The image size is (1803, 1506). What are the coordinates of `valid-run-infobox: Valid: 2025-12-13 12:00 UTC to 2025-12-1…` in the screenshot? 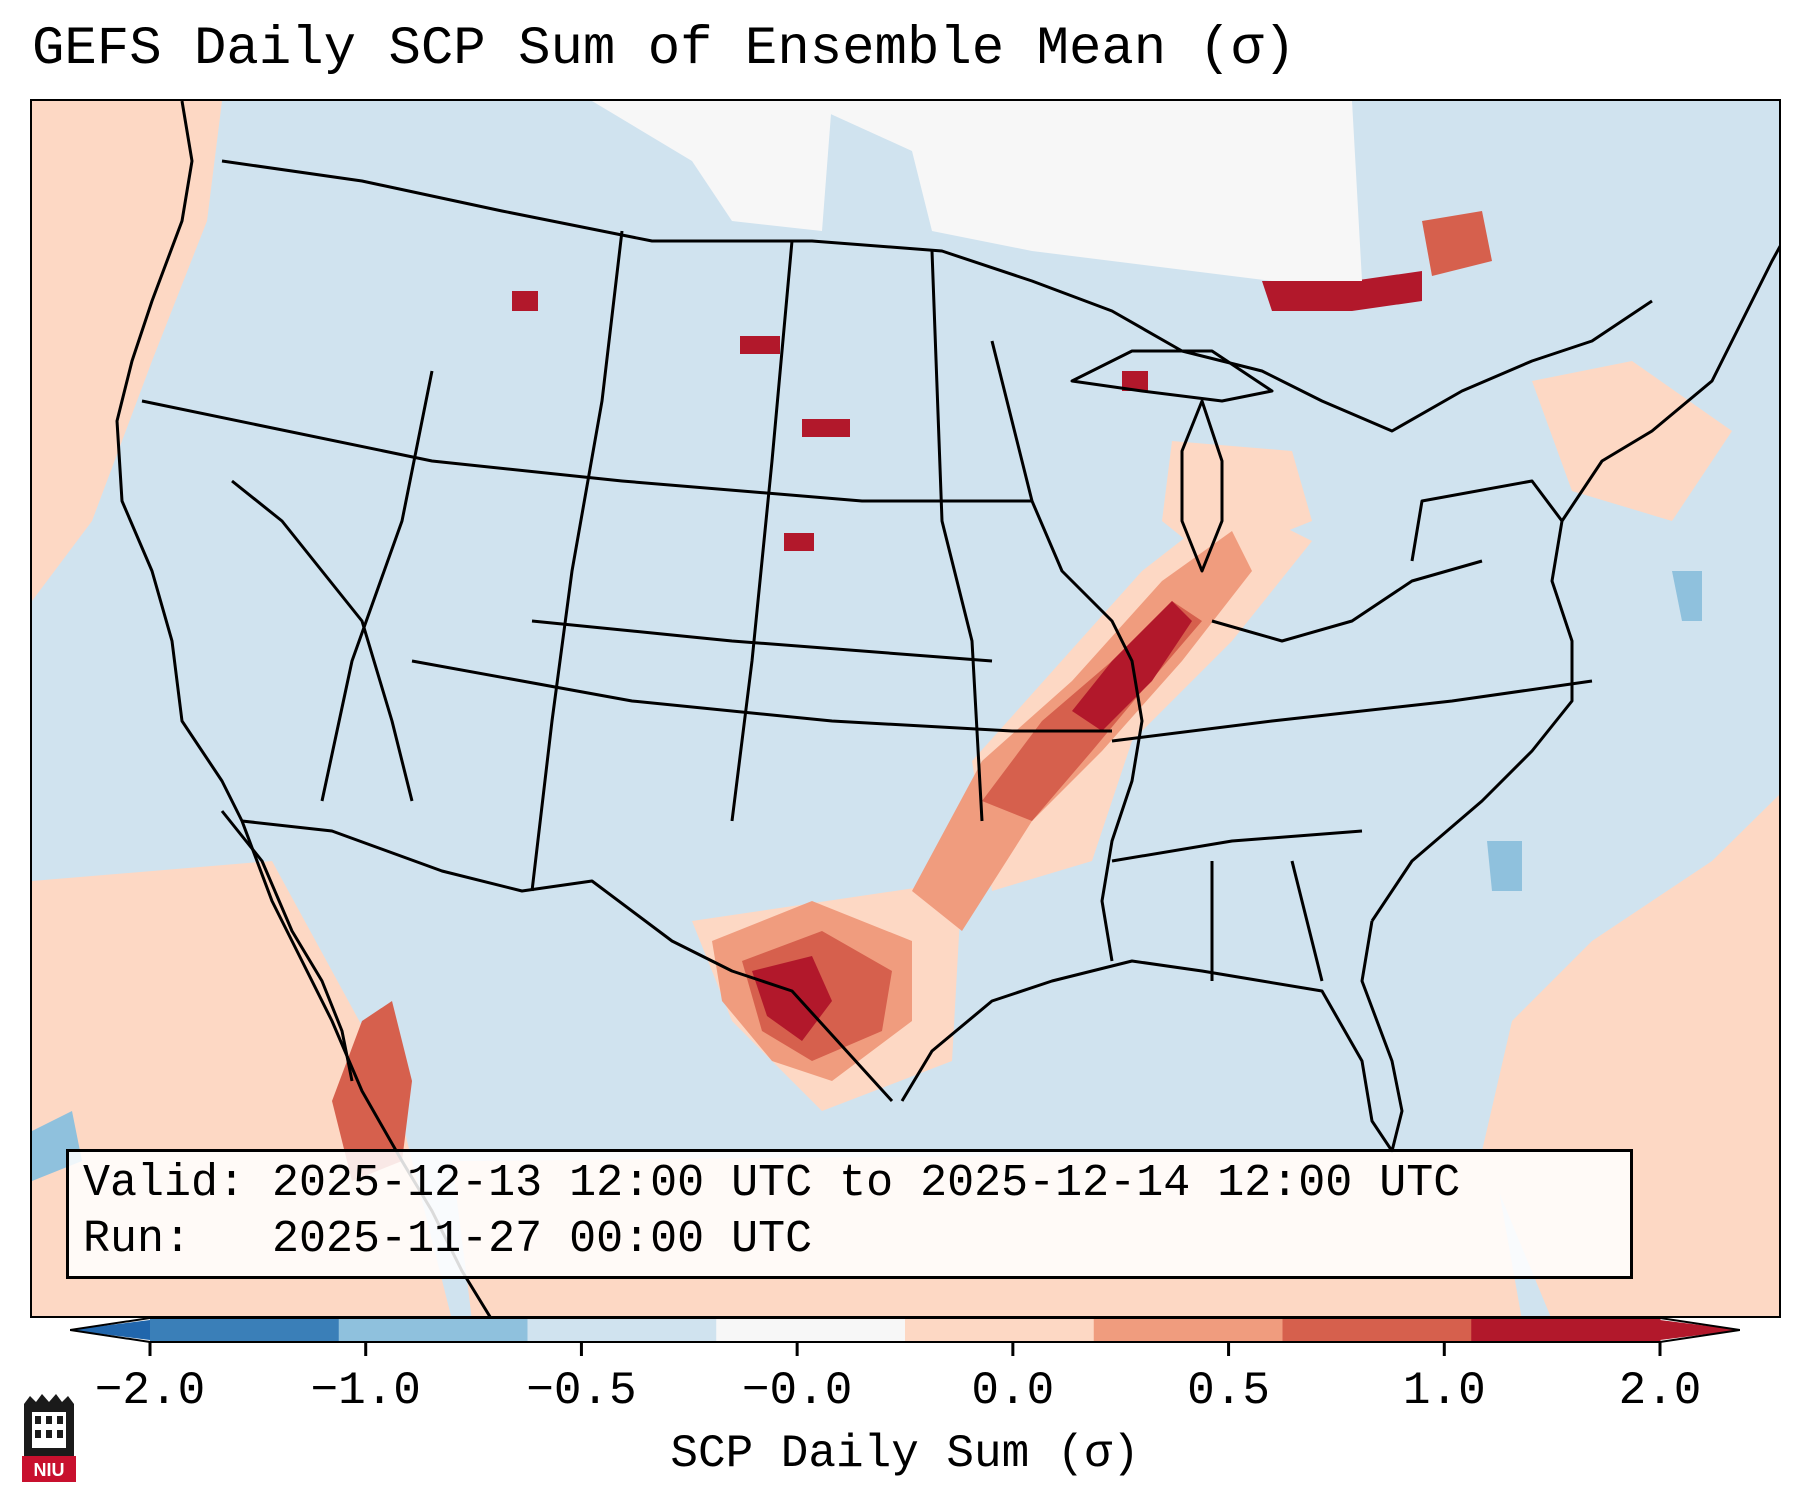 It's located at (849, 1214).